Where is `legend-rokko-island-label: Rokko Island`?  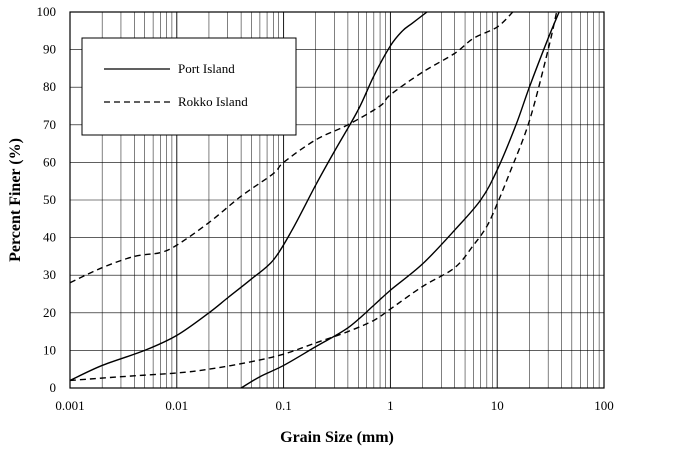
legend-rokko-island-label: Rokko Island is located at coordinates (213, 101).